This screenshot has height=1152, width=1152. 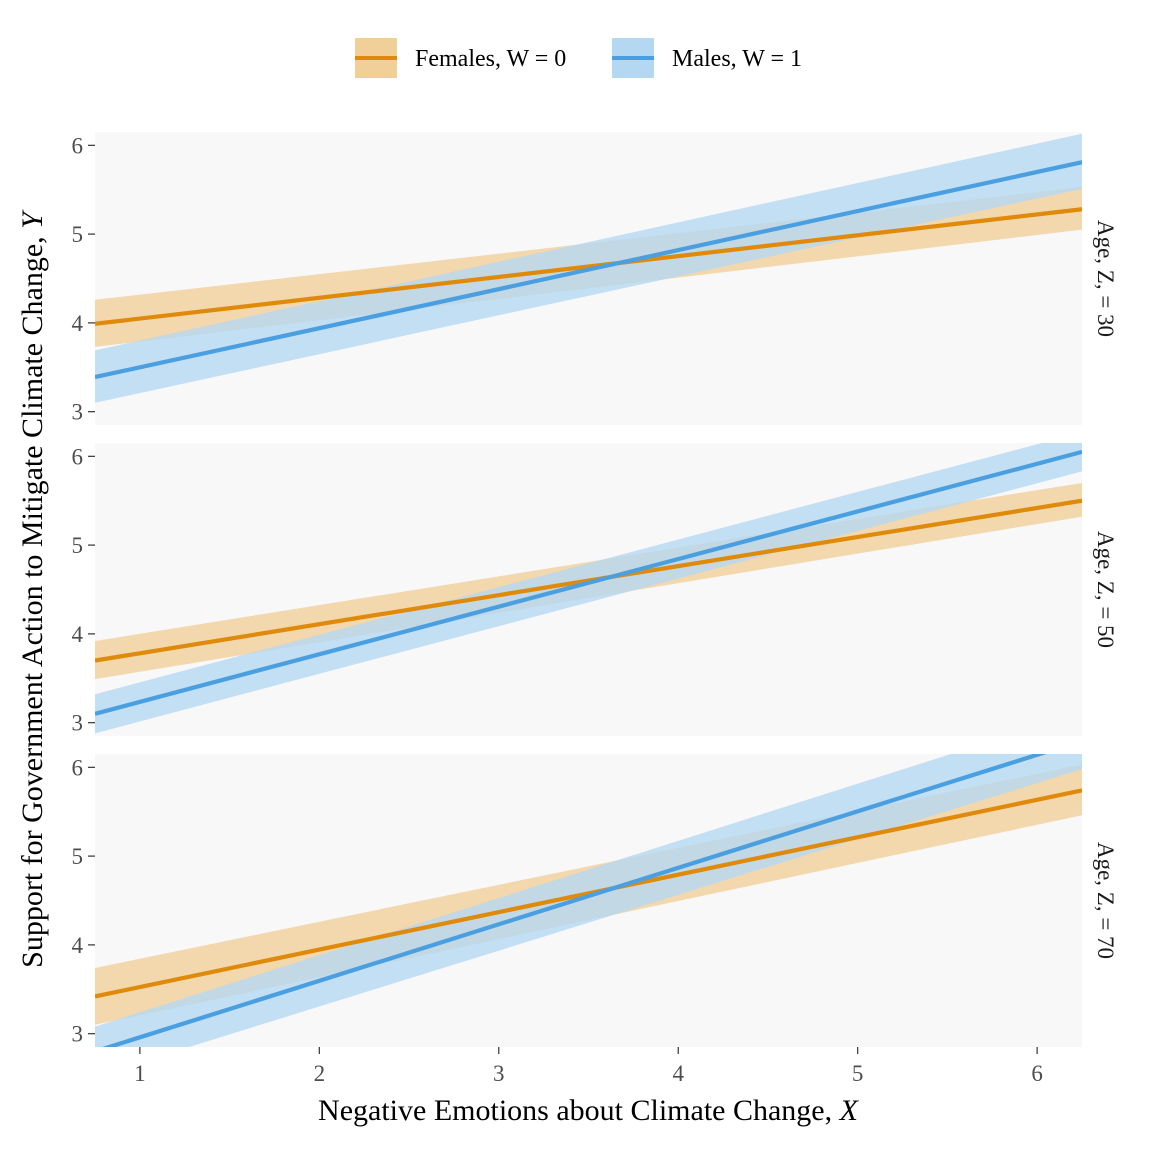 I want to click on facet-strip-label: Age, Z, = 70, so click(x=1105, y=900).